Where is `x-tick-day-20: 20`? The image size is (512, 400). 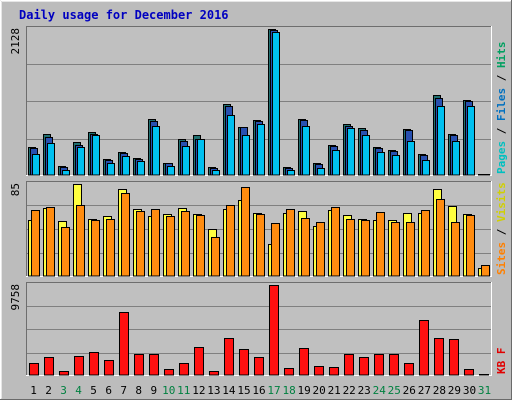
x-tick-day-20: 20 is located at coordinates (318, 390).